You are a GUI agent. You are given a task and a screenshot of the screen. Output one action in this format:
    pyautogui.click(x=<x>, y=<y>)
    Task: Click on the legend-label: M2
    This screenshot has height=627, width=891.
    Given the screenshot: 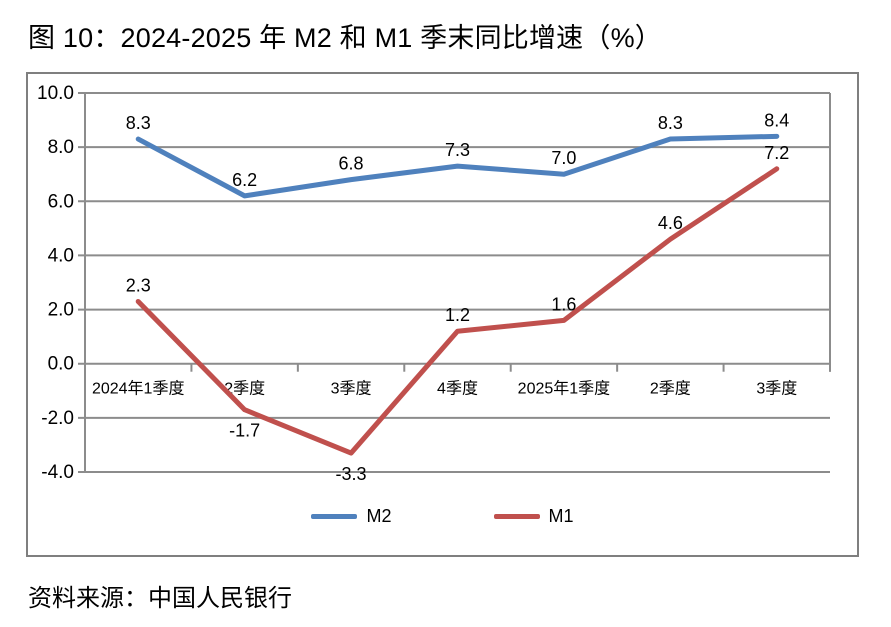 What is the action you would take?
    pyautogui.click(x=379, y=516)
    